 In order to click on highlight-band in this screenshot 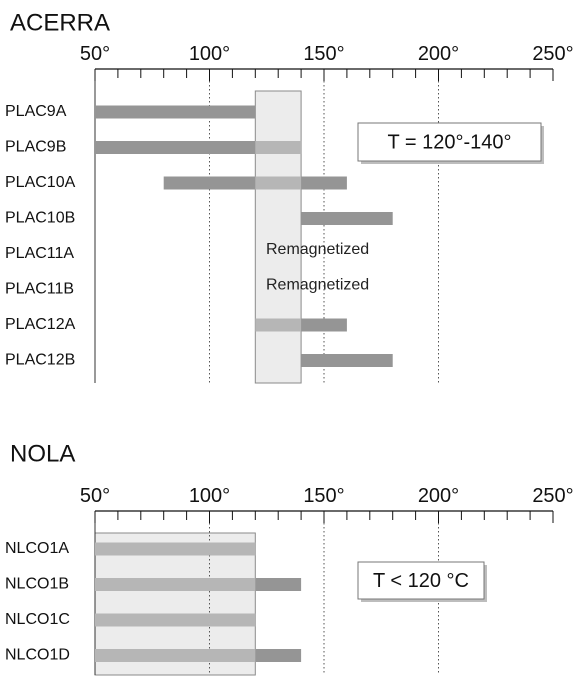, I will do `click(278, 237)`.